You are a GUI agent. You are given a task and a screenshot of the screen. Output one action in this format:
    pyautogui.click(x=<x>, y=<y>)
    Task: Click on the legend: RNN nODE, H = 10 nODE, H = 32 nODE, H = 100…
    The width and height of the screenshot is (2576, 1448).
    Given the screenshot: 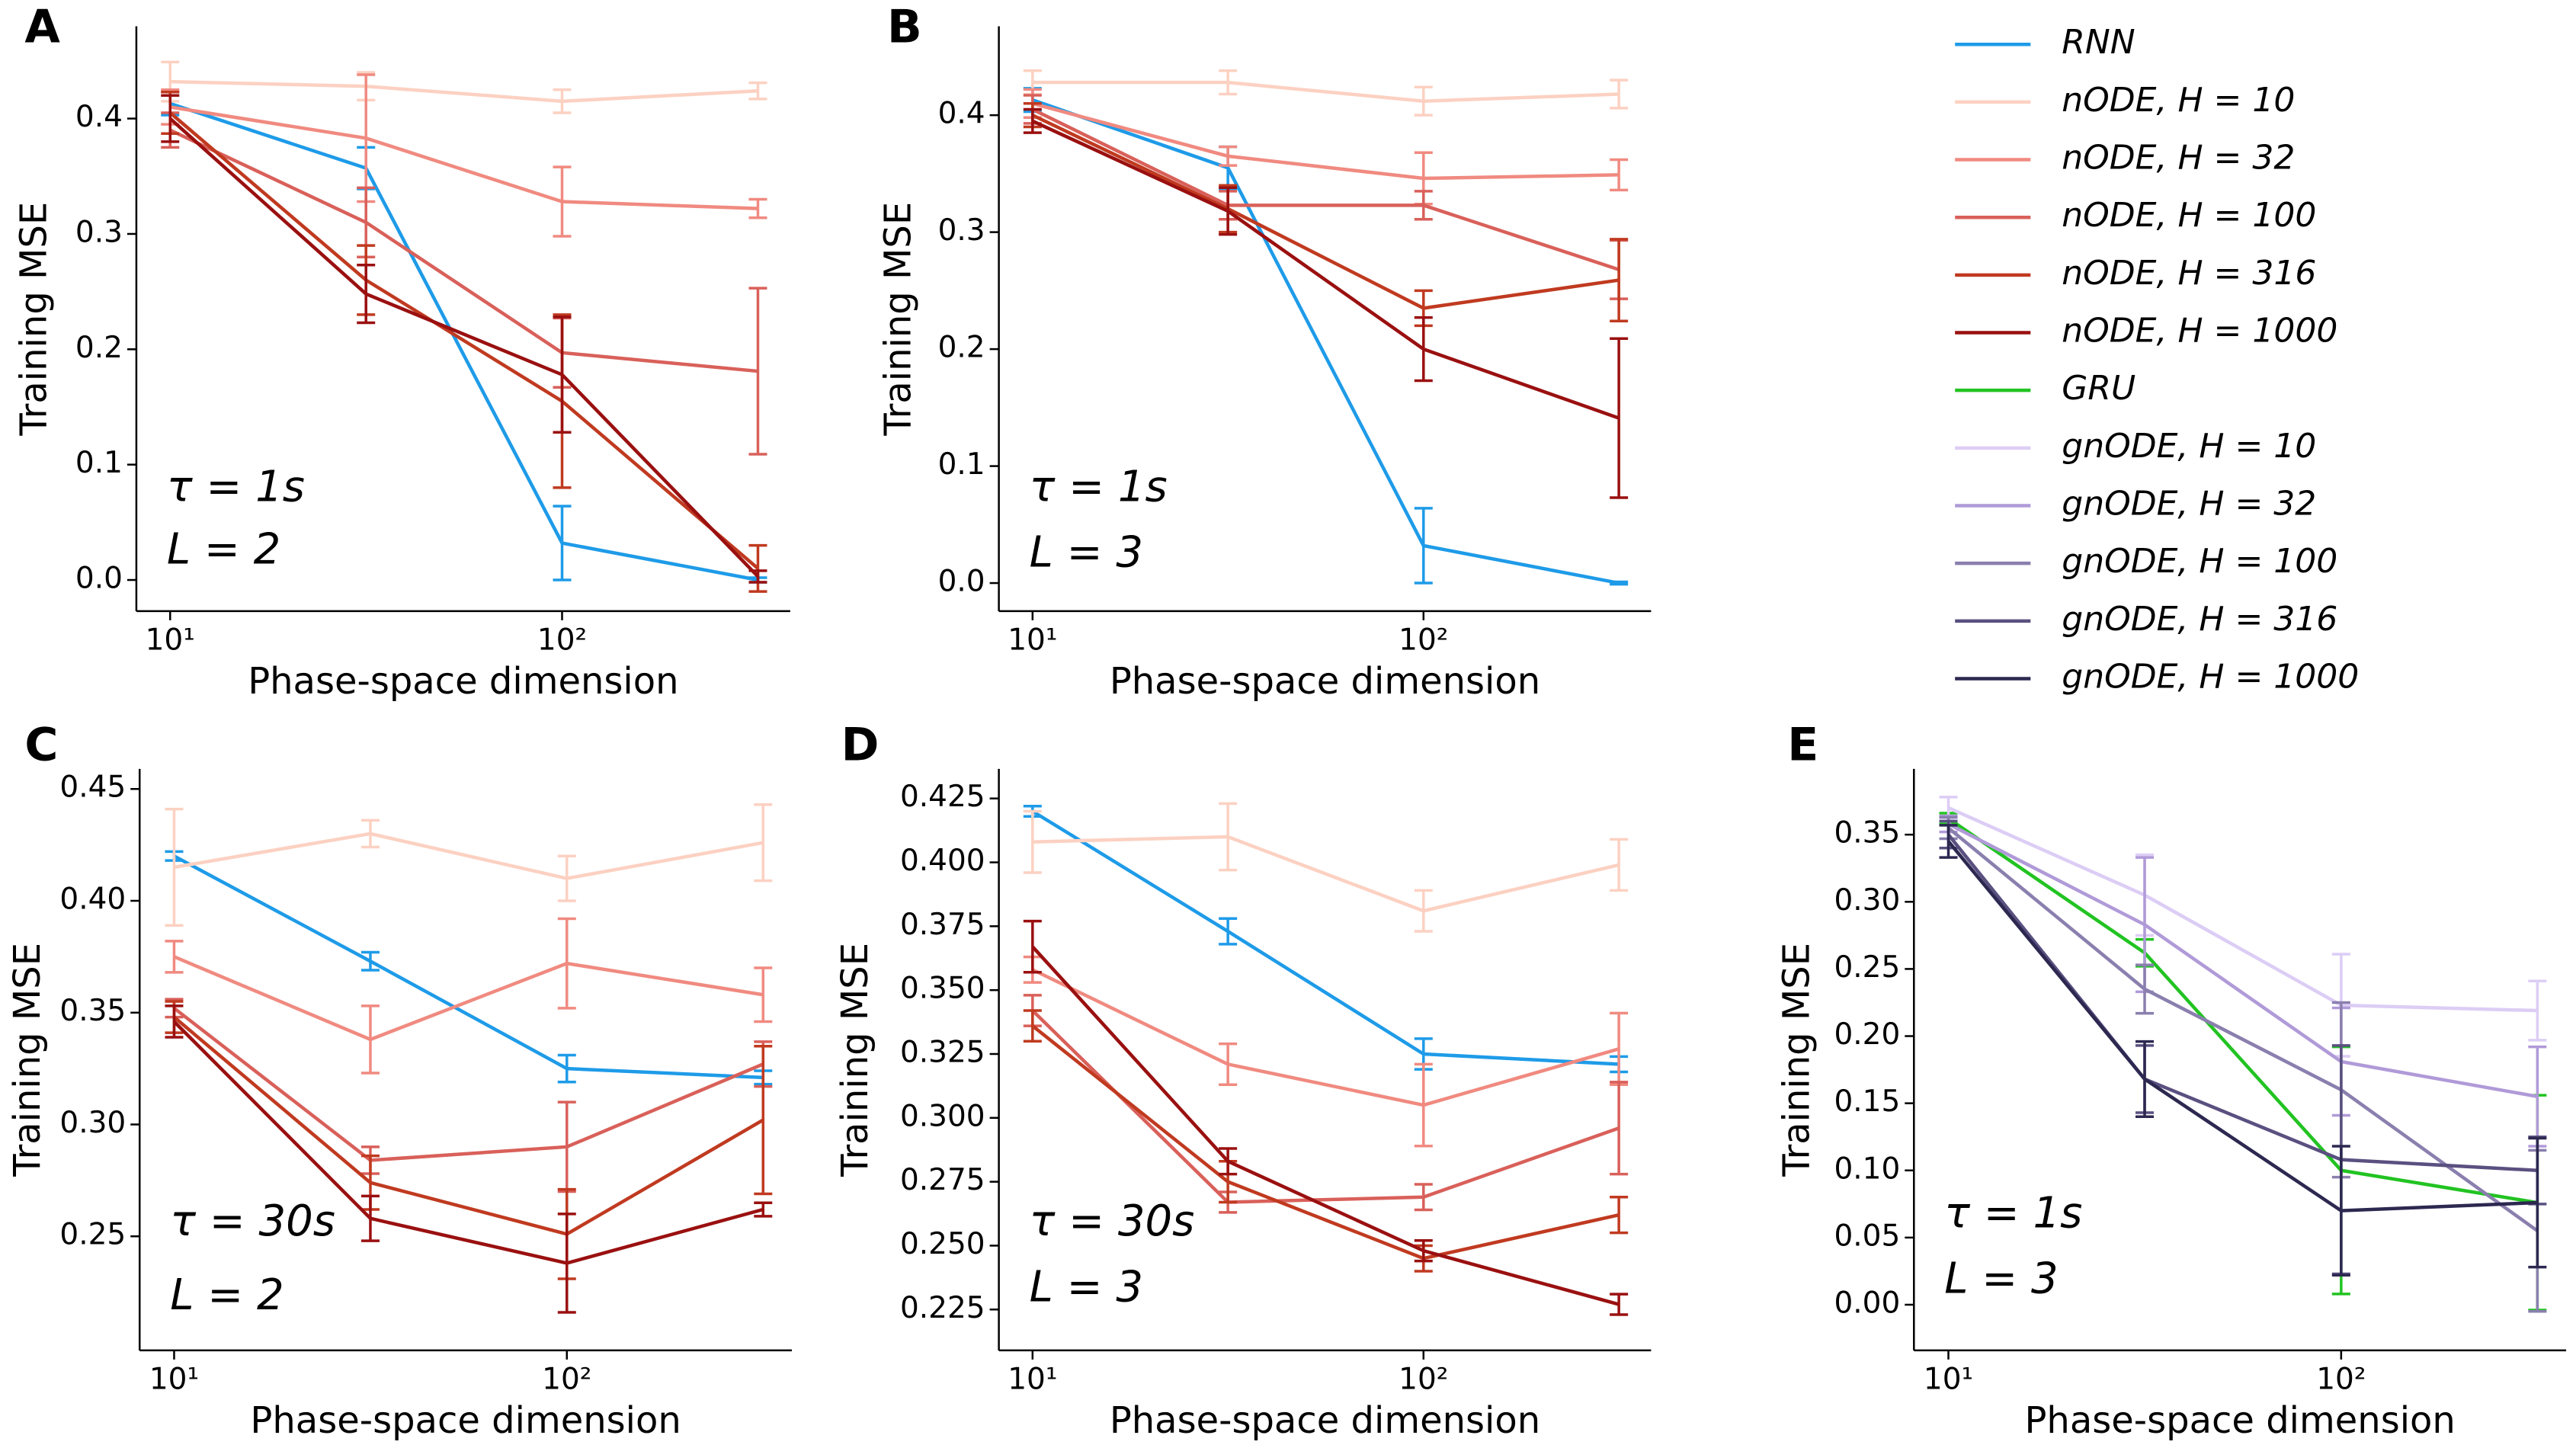 What is the action you would take?
    pyautogui.click(x=2157, y=359)
    